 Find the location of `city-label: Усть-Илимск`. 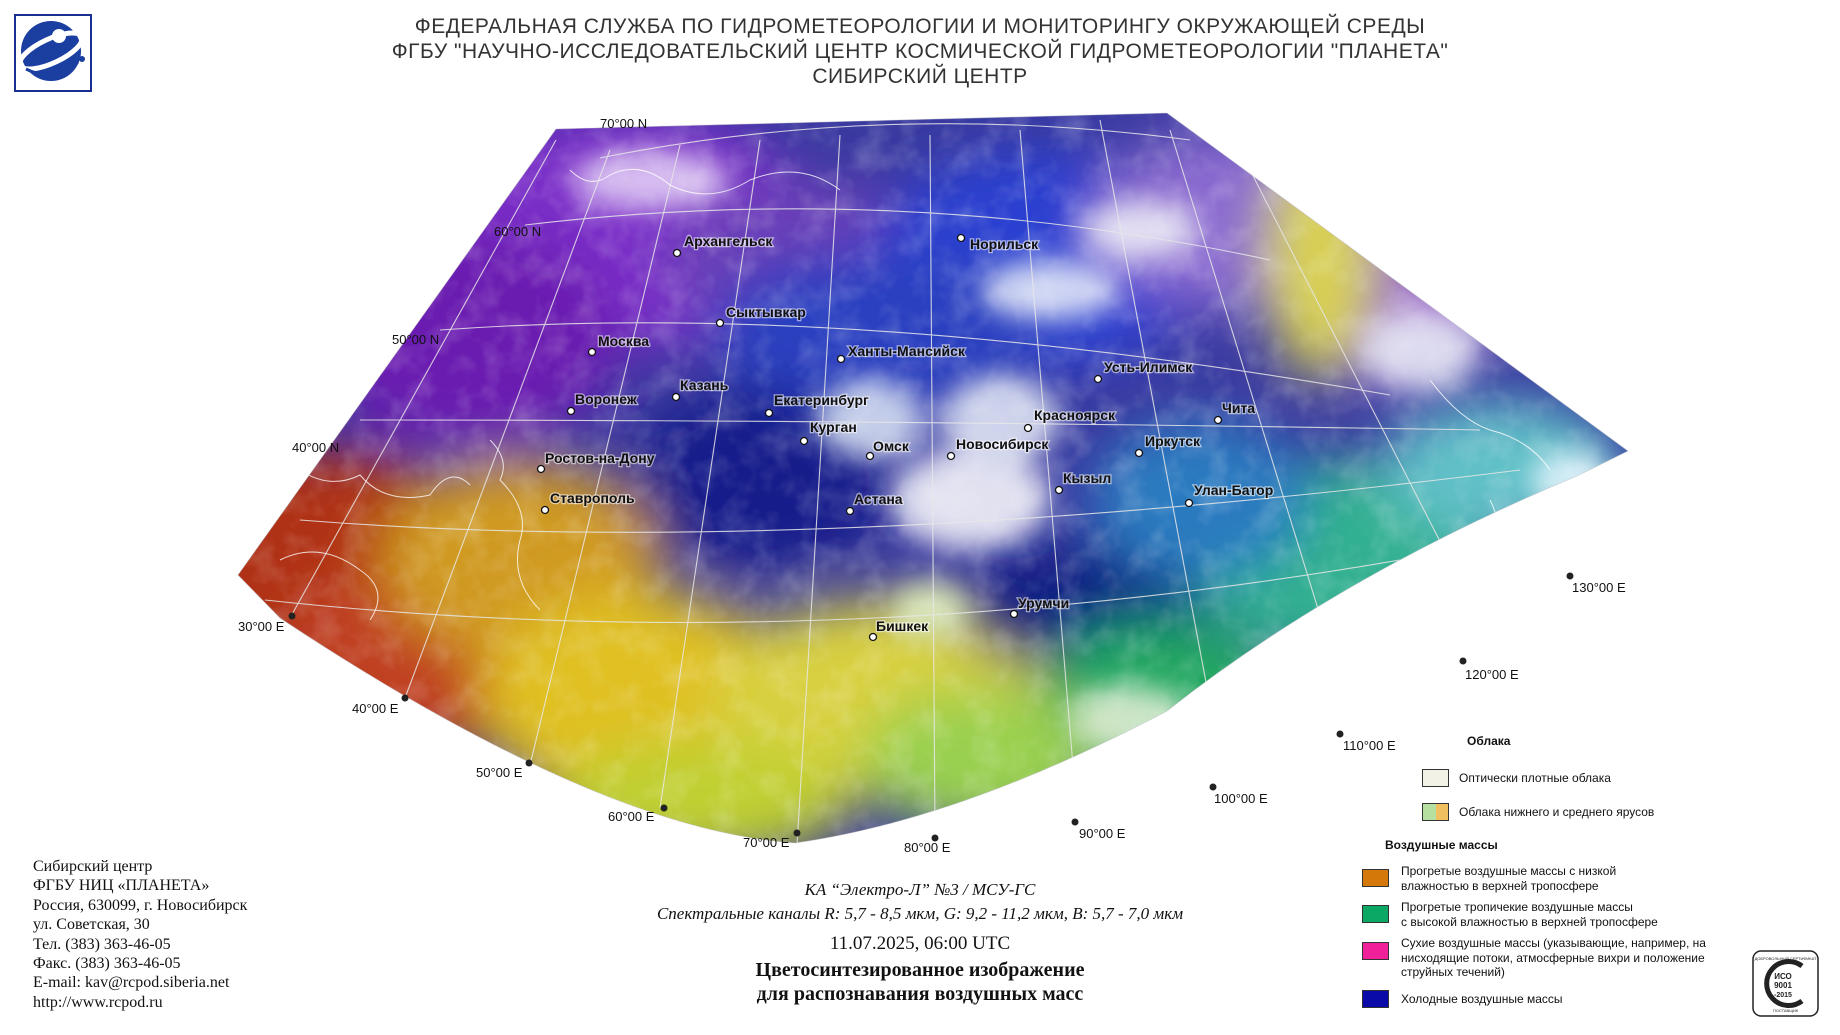

city-label: Усть-Илимск is located at coordinates (1148, 367).